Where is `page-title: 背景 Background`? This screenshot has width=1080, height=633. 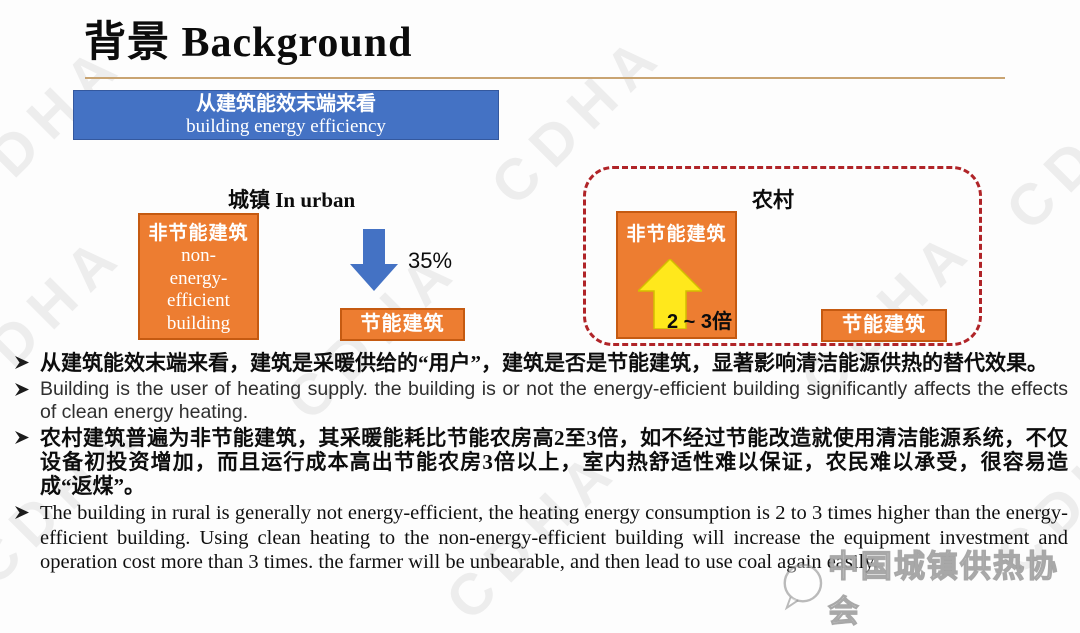
page-title: 背景 Background is located at coordinates (248, 43).